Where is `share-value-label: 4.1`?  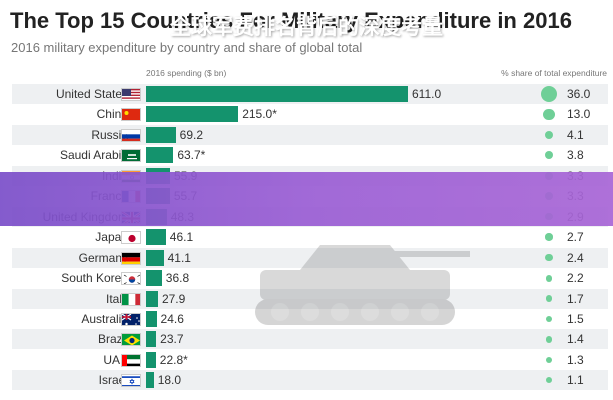 share-value-label: 4.1 is located at coordinates (575, 134).